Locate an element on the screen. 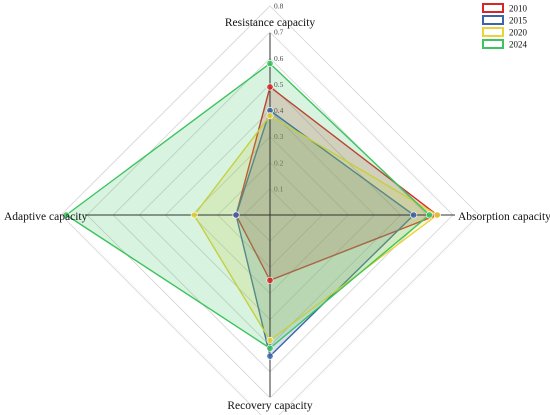 Image resolution: width=550 pixels, height=415 pixels. axis-label-absorption: Absorption capacity is located at coordinates (504, 217).